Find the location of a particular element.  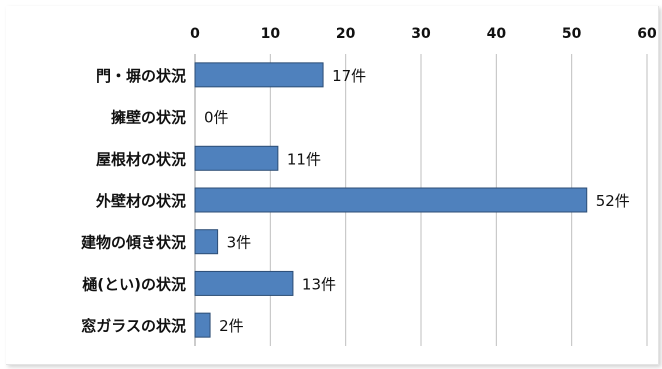

x-tick-label: 0 is located at coordinates (195, 34).